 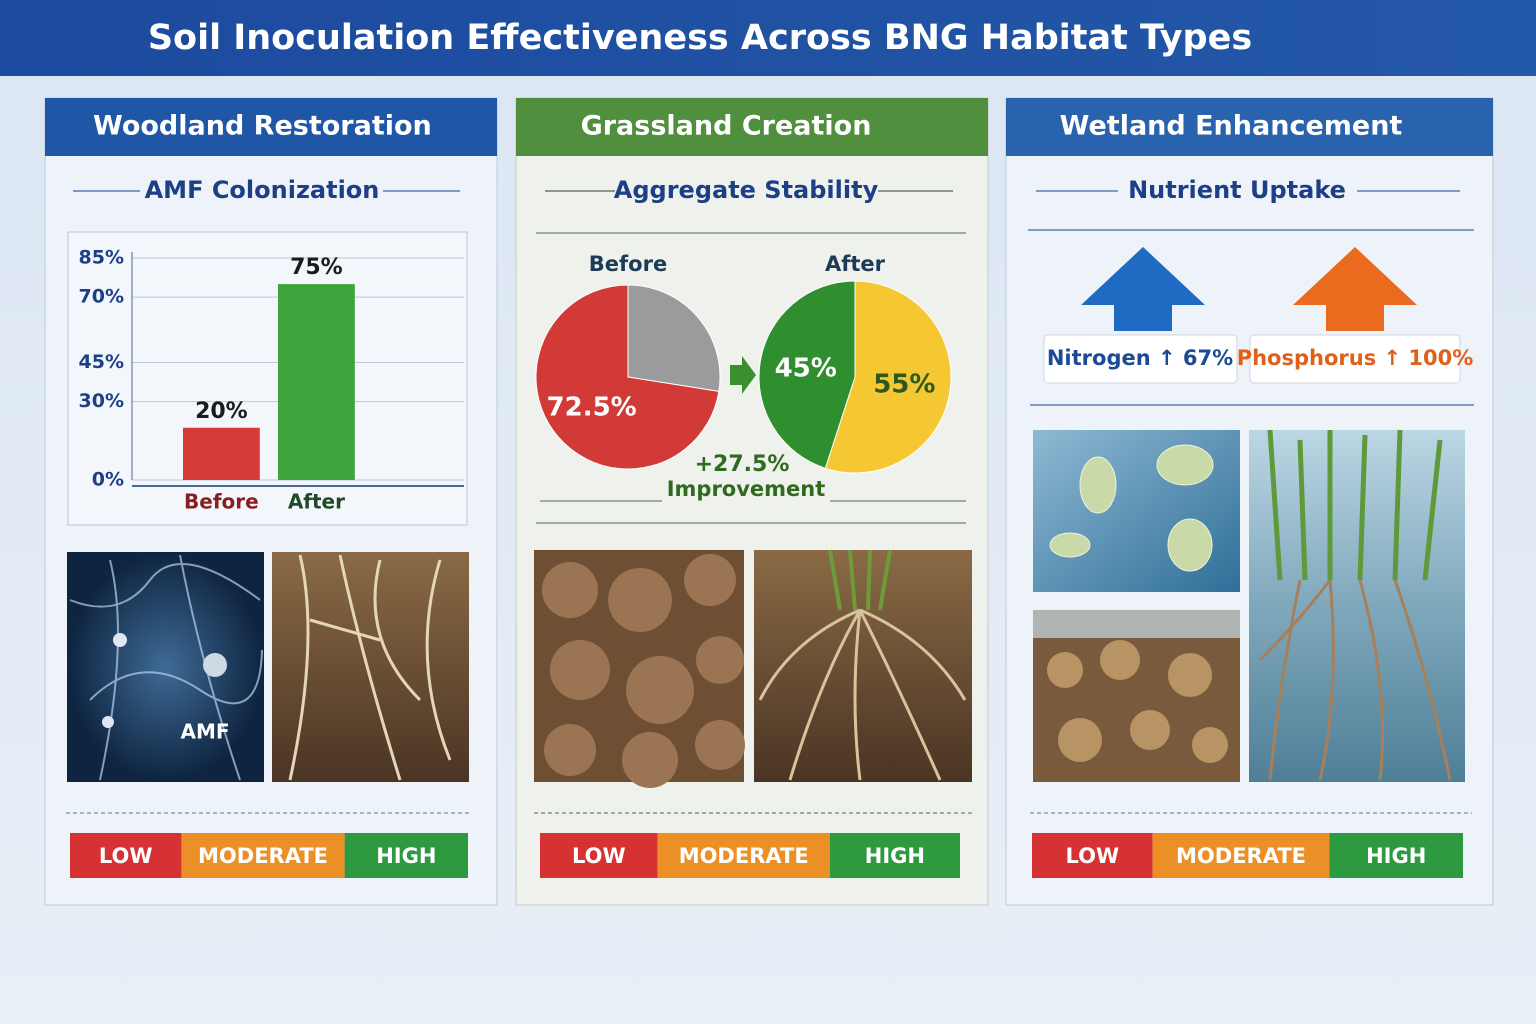 What do you see at coordinates (108, 480) in the screenshot?
I see `y-tick-label: 0%` at bounding box center [108, 480].